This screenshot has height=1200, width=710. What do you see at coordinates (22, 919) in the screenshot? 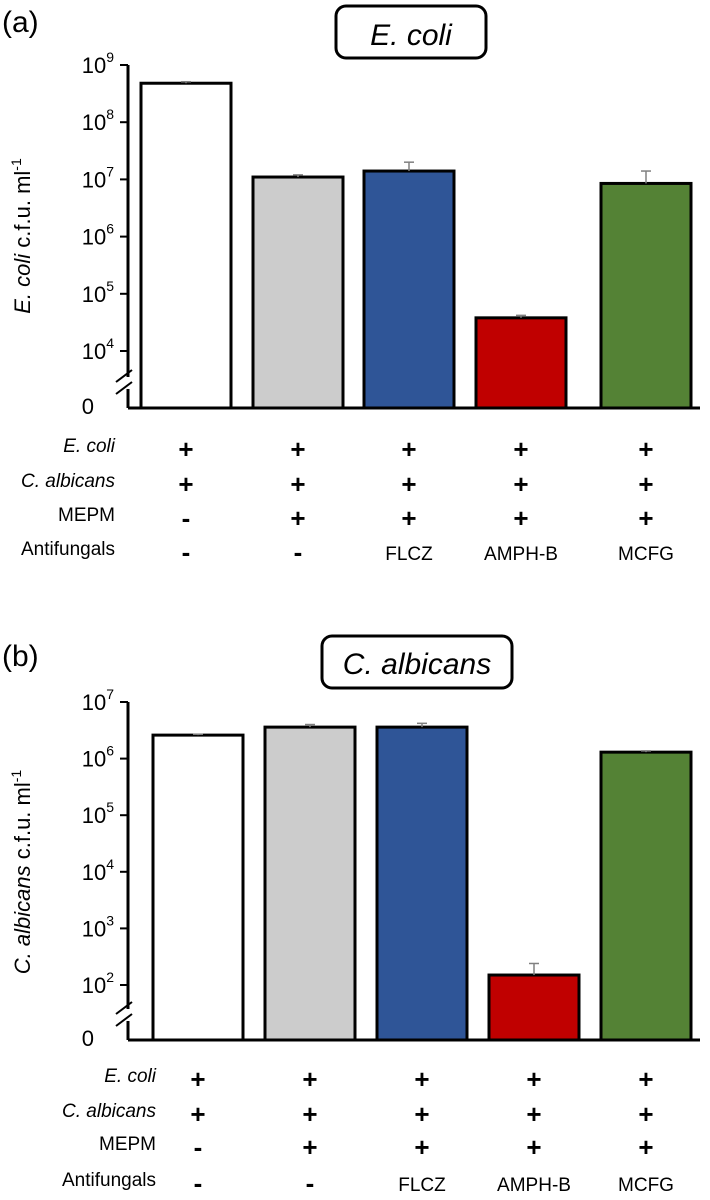
I see `y-axis-label-italic: C. albicans` at bounding box center [22, 919].